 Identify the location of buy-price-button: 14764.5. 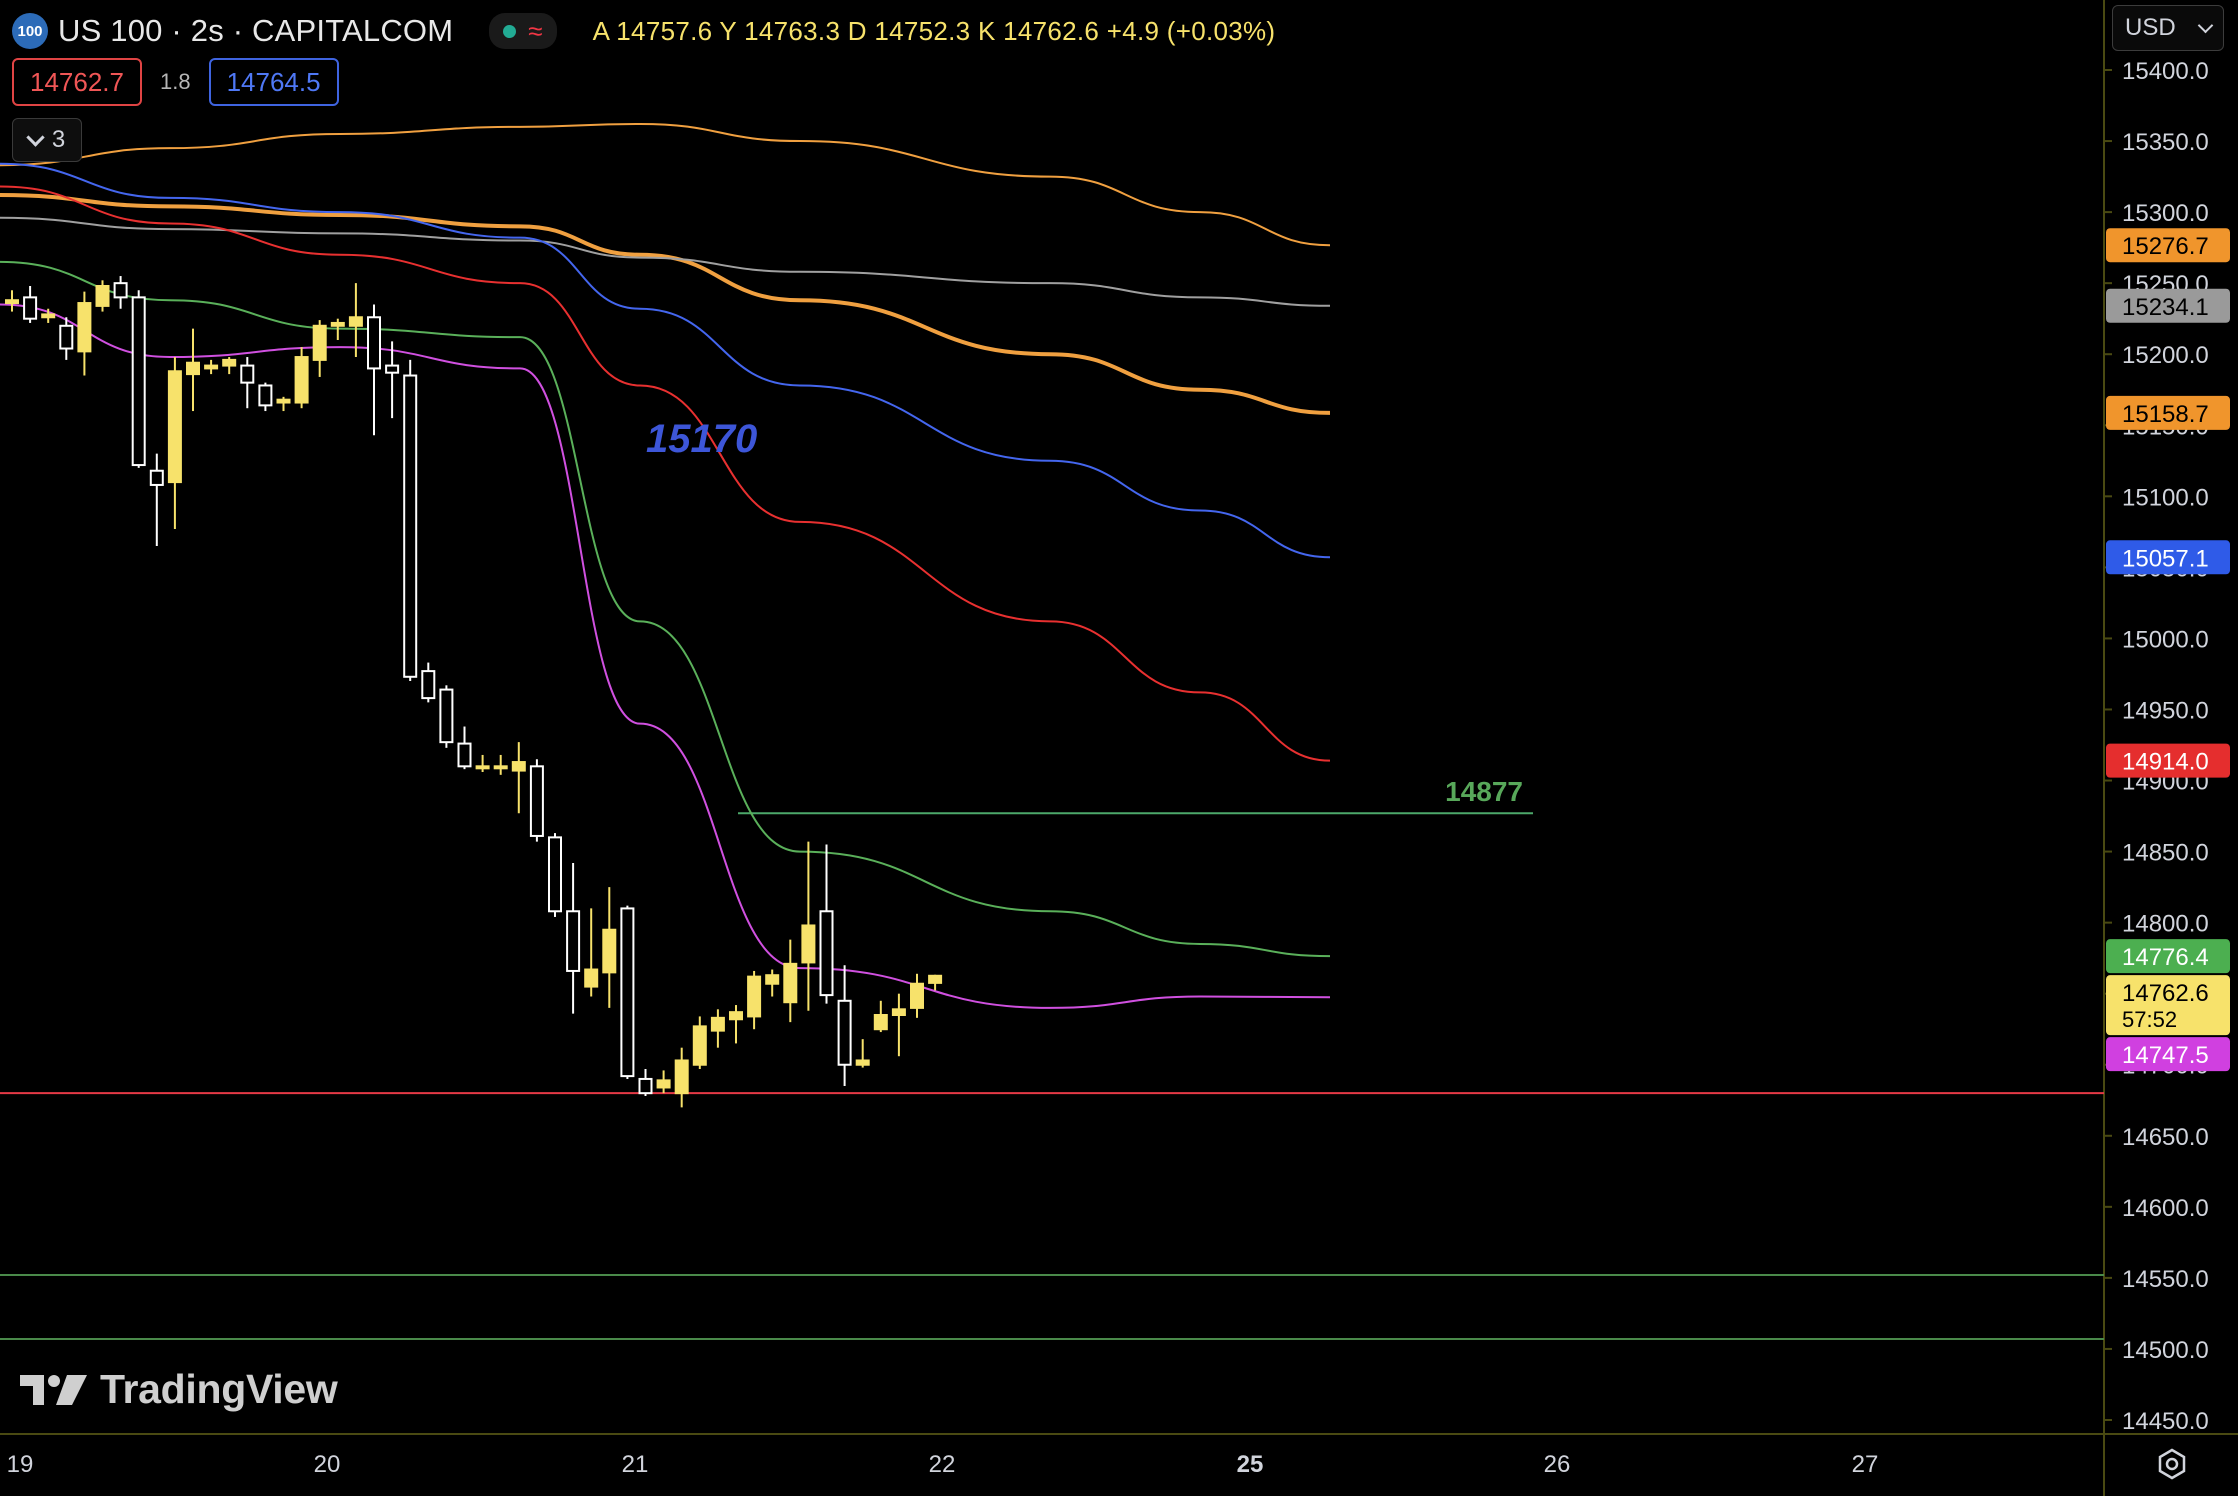
(273, 82).